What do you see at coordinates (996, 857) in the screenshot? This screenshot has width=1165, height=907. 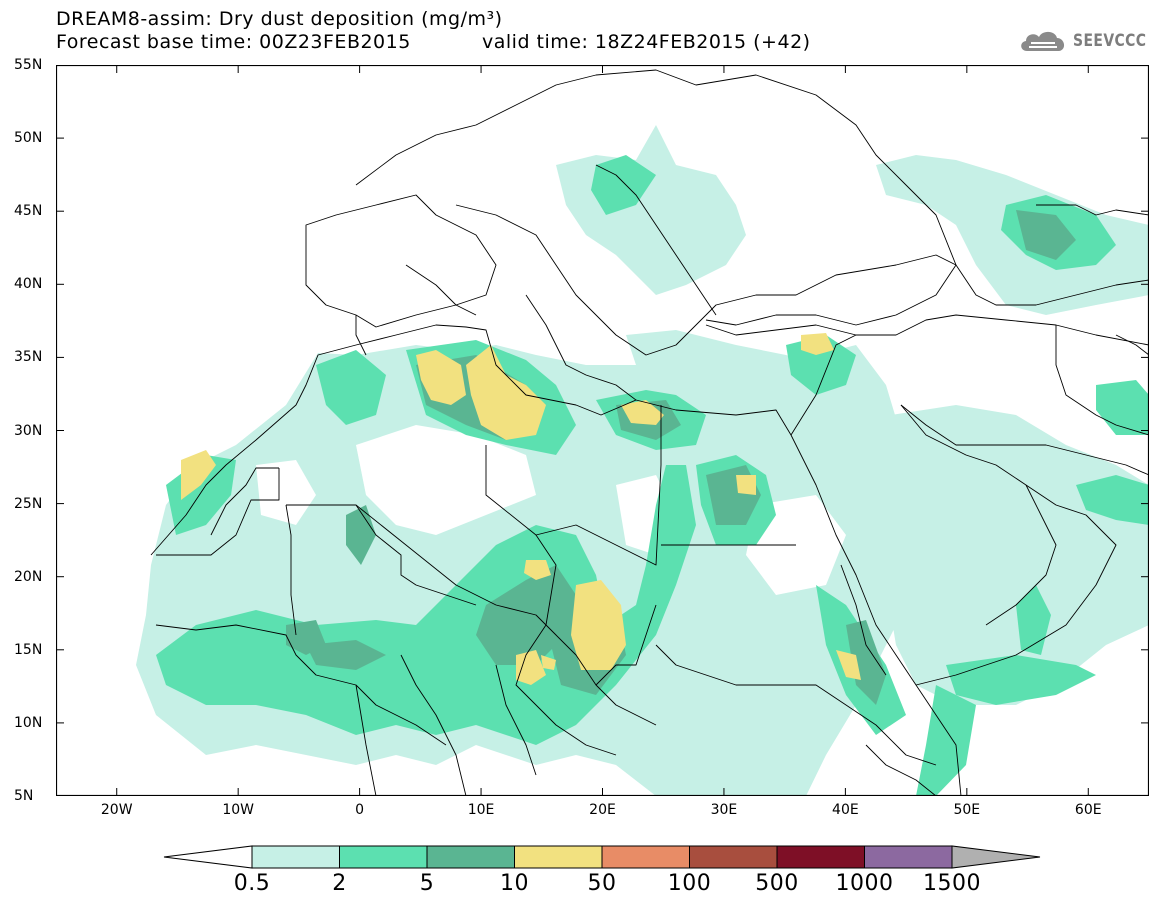 I see `legend-over-arrow` at bounding box center [996, 857].